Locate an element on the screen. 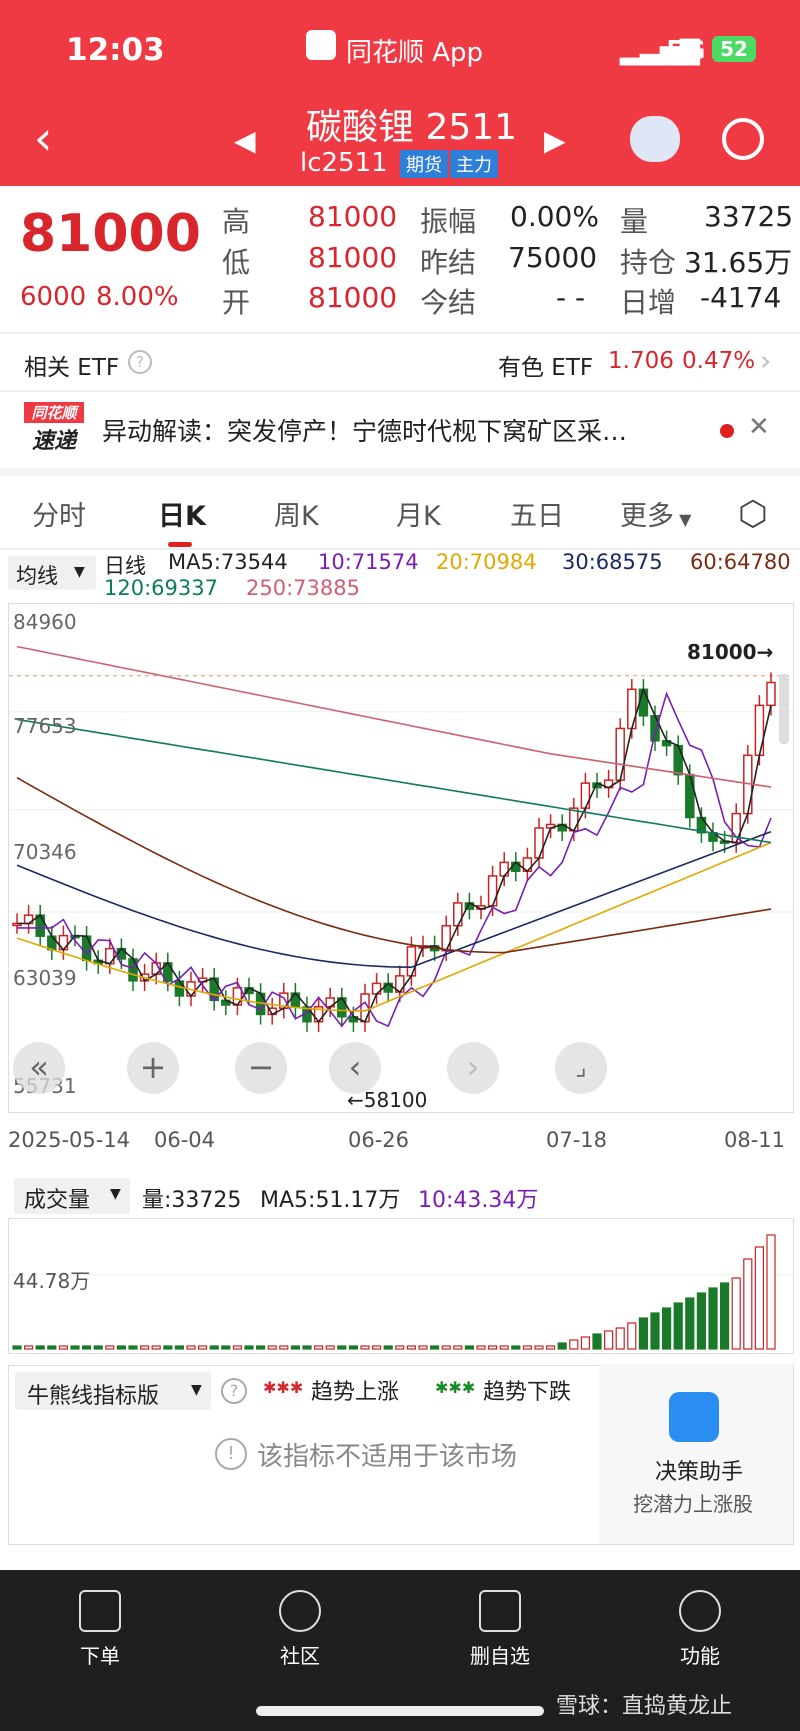  indicator-notice: 该指标不适用于该市场 is located at coordinates (387, 1457).